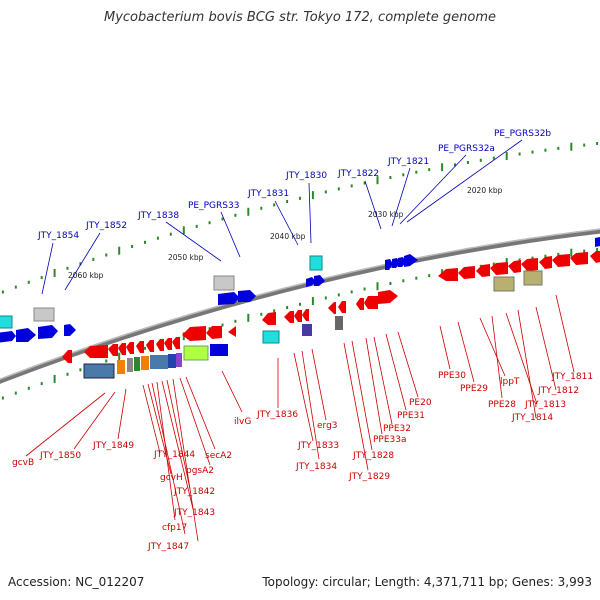 This screenshot has width=600, height=600. I want to click on gene-label-bottom: JTY_1849, so click(113, 446).